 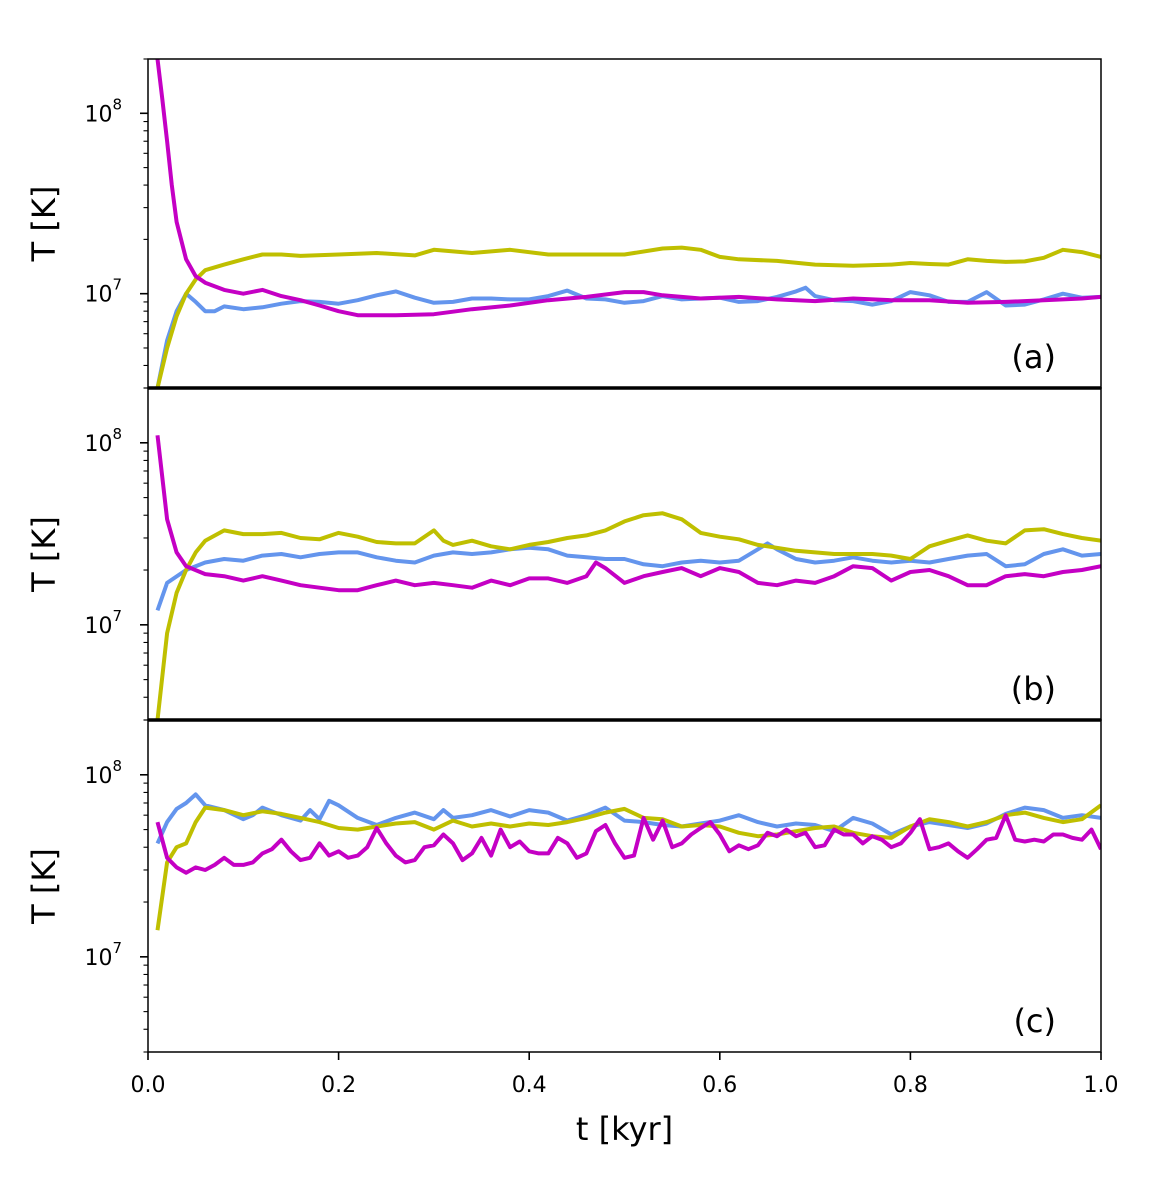 What do you see at coordinates (625, 1075) in the screenshot?
I see `x-axis: 0.0 0.2 0.4 0.6 0.8 1.0` at bounding box center [625, 1075].